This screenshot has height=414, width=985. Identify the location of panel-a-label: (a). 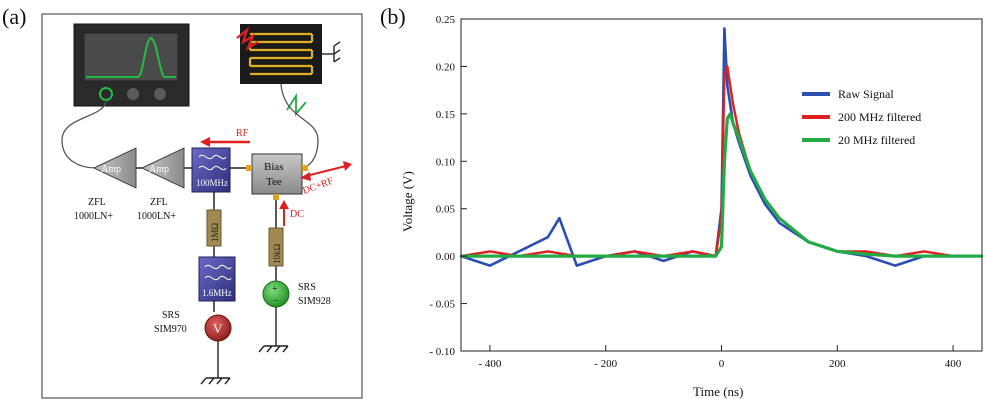
(14, 16).